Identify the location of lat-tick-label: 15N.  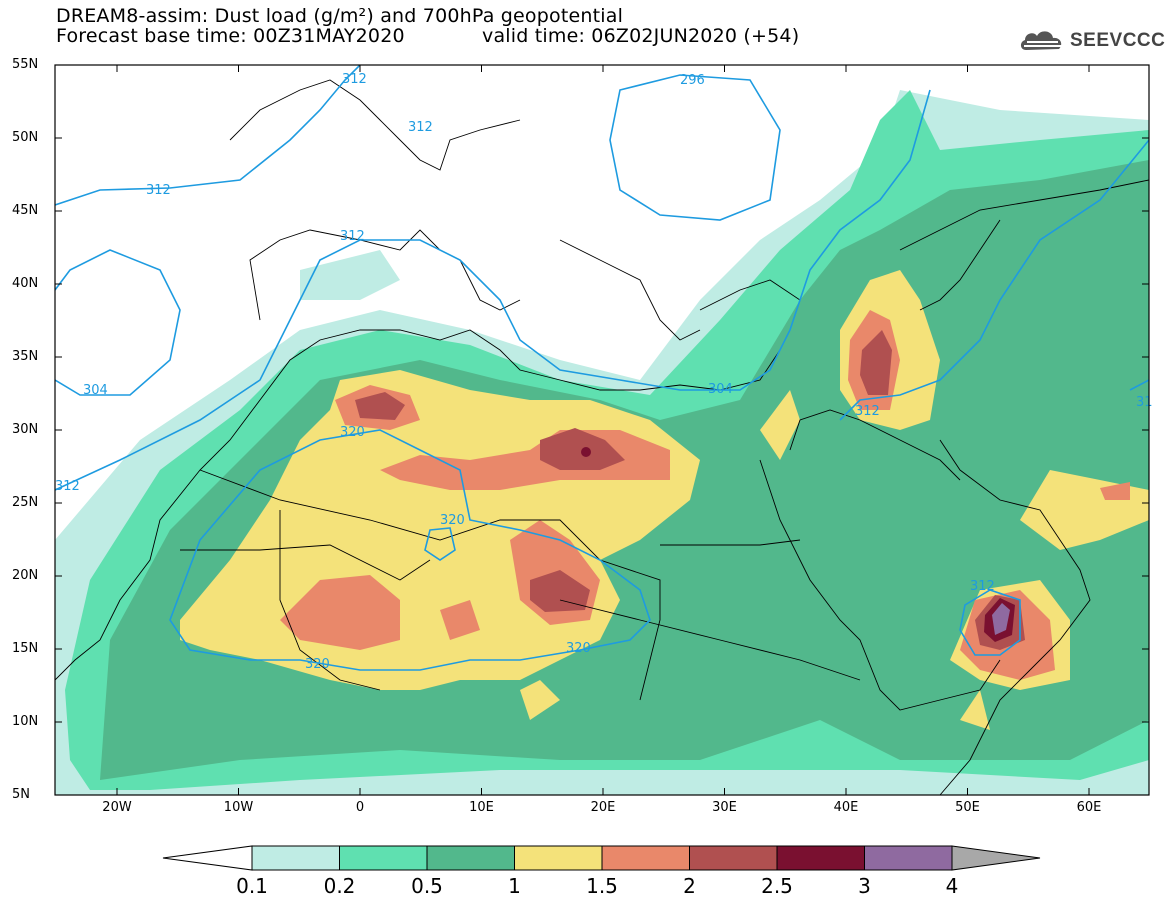
(25, 648).